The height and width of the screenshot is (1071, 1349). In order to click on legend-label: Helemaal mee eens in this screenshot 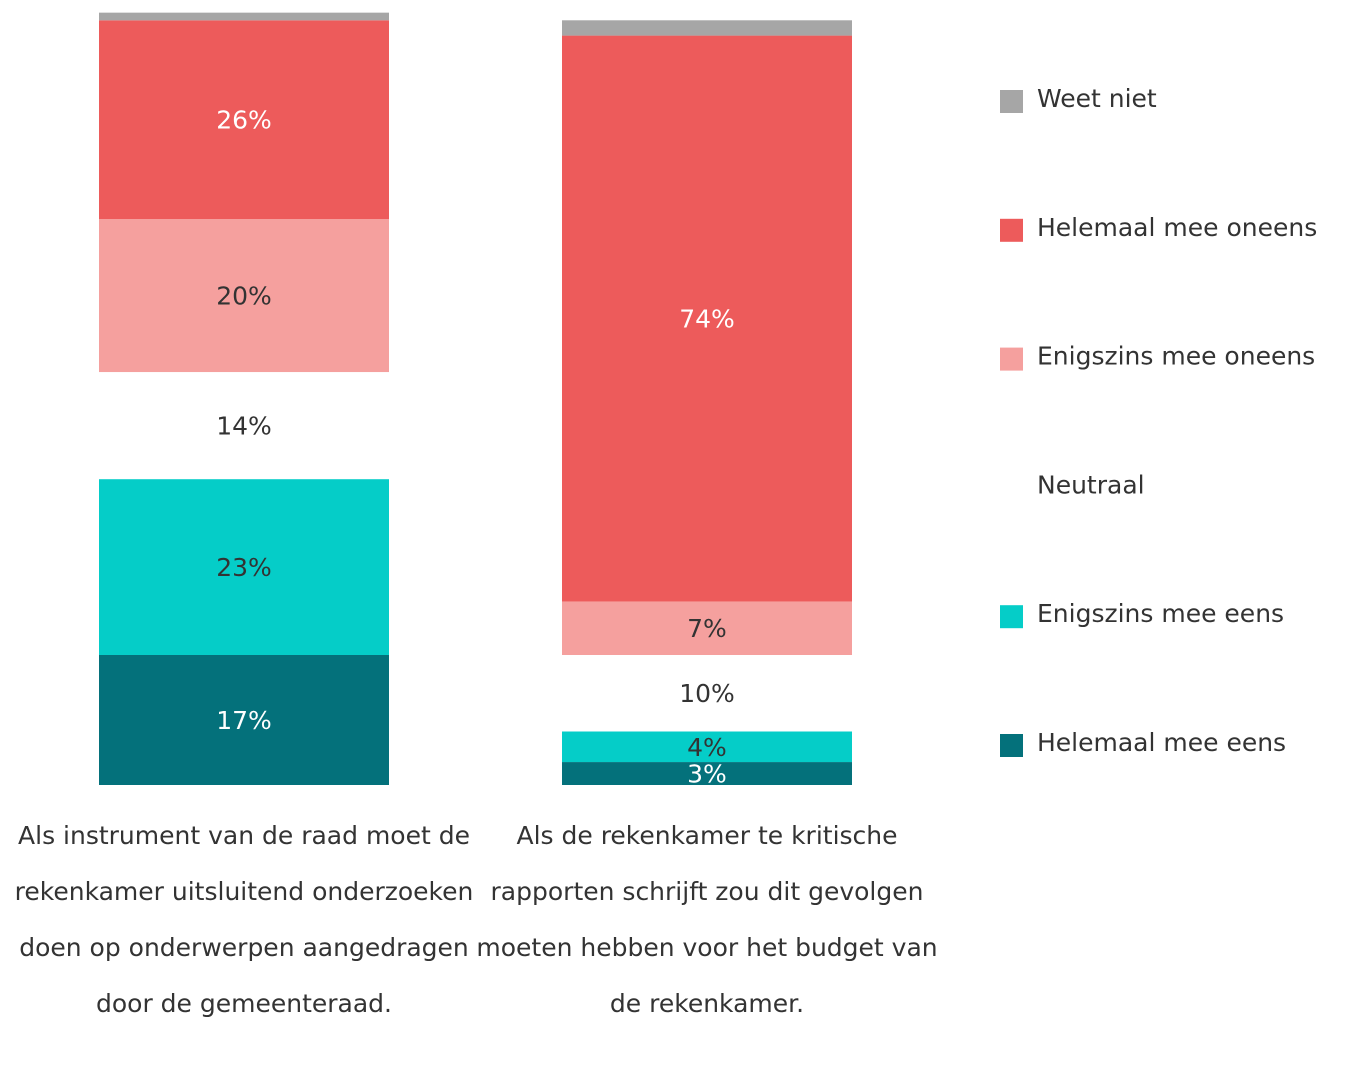, I will do `click(1161, 742)`.